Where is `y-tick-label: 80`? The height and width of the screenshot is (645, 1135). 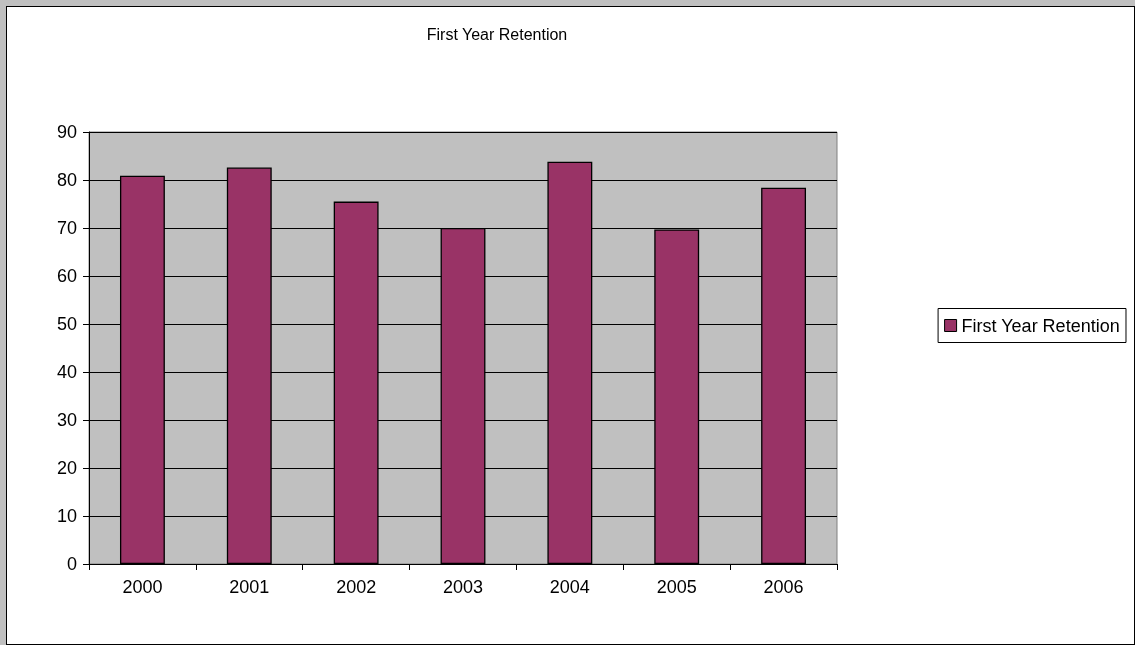 y-tick-label: 80 is located at coordinates (66, 180).